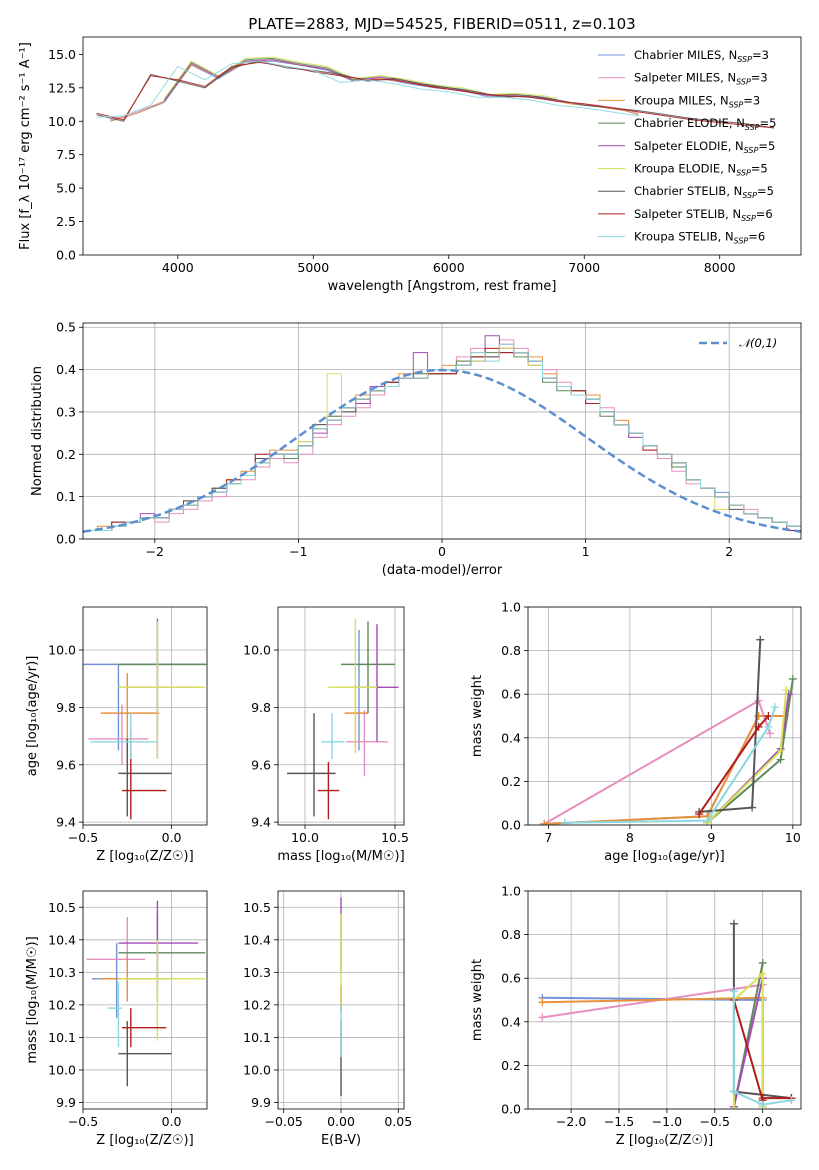  I want to click on x-tick-label: 10.0, so click(305, 837).